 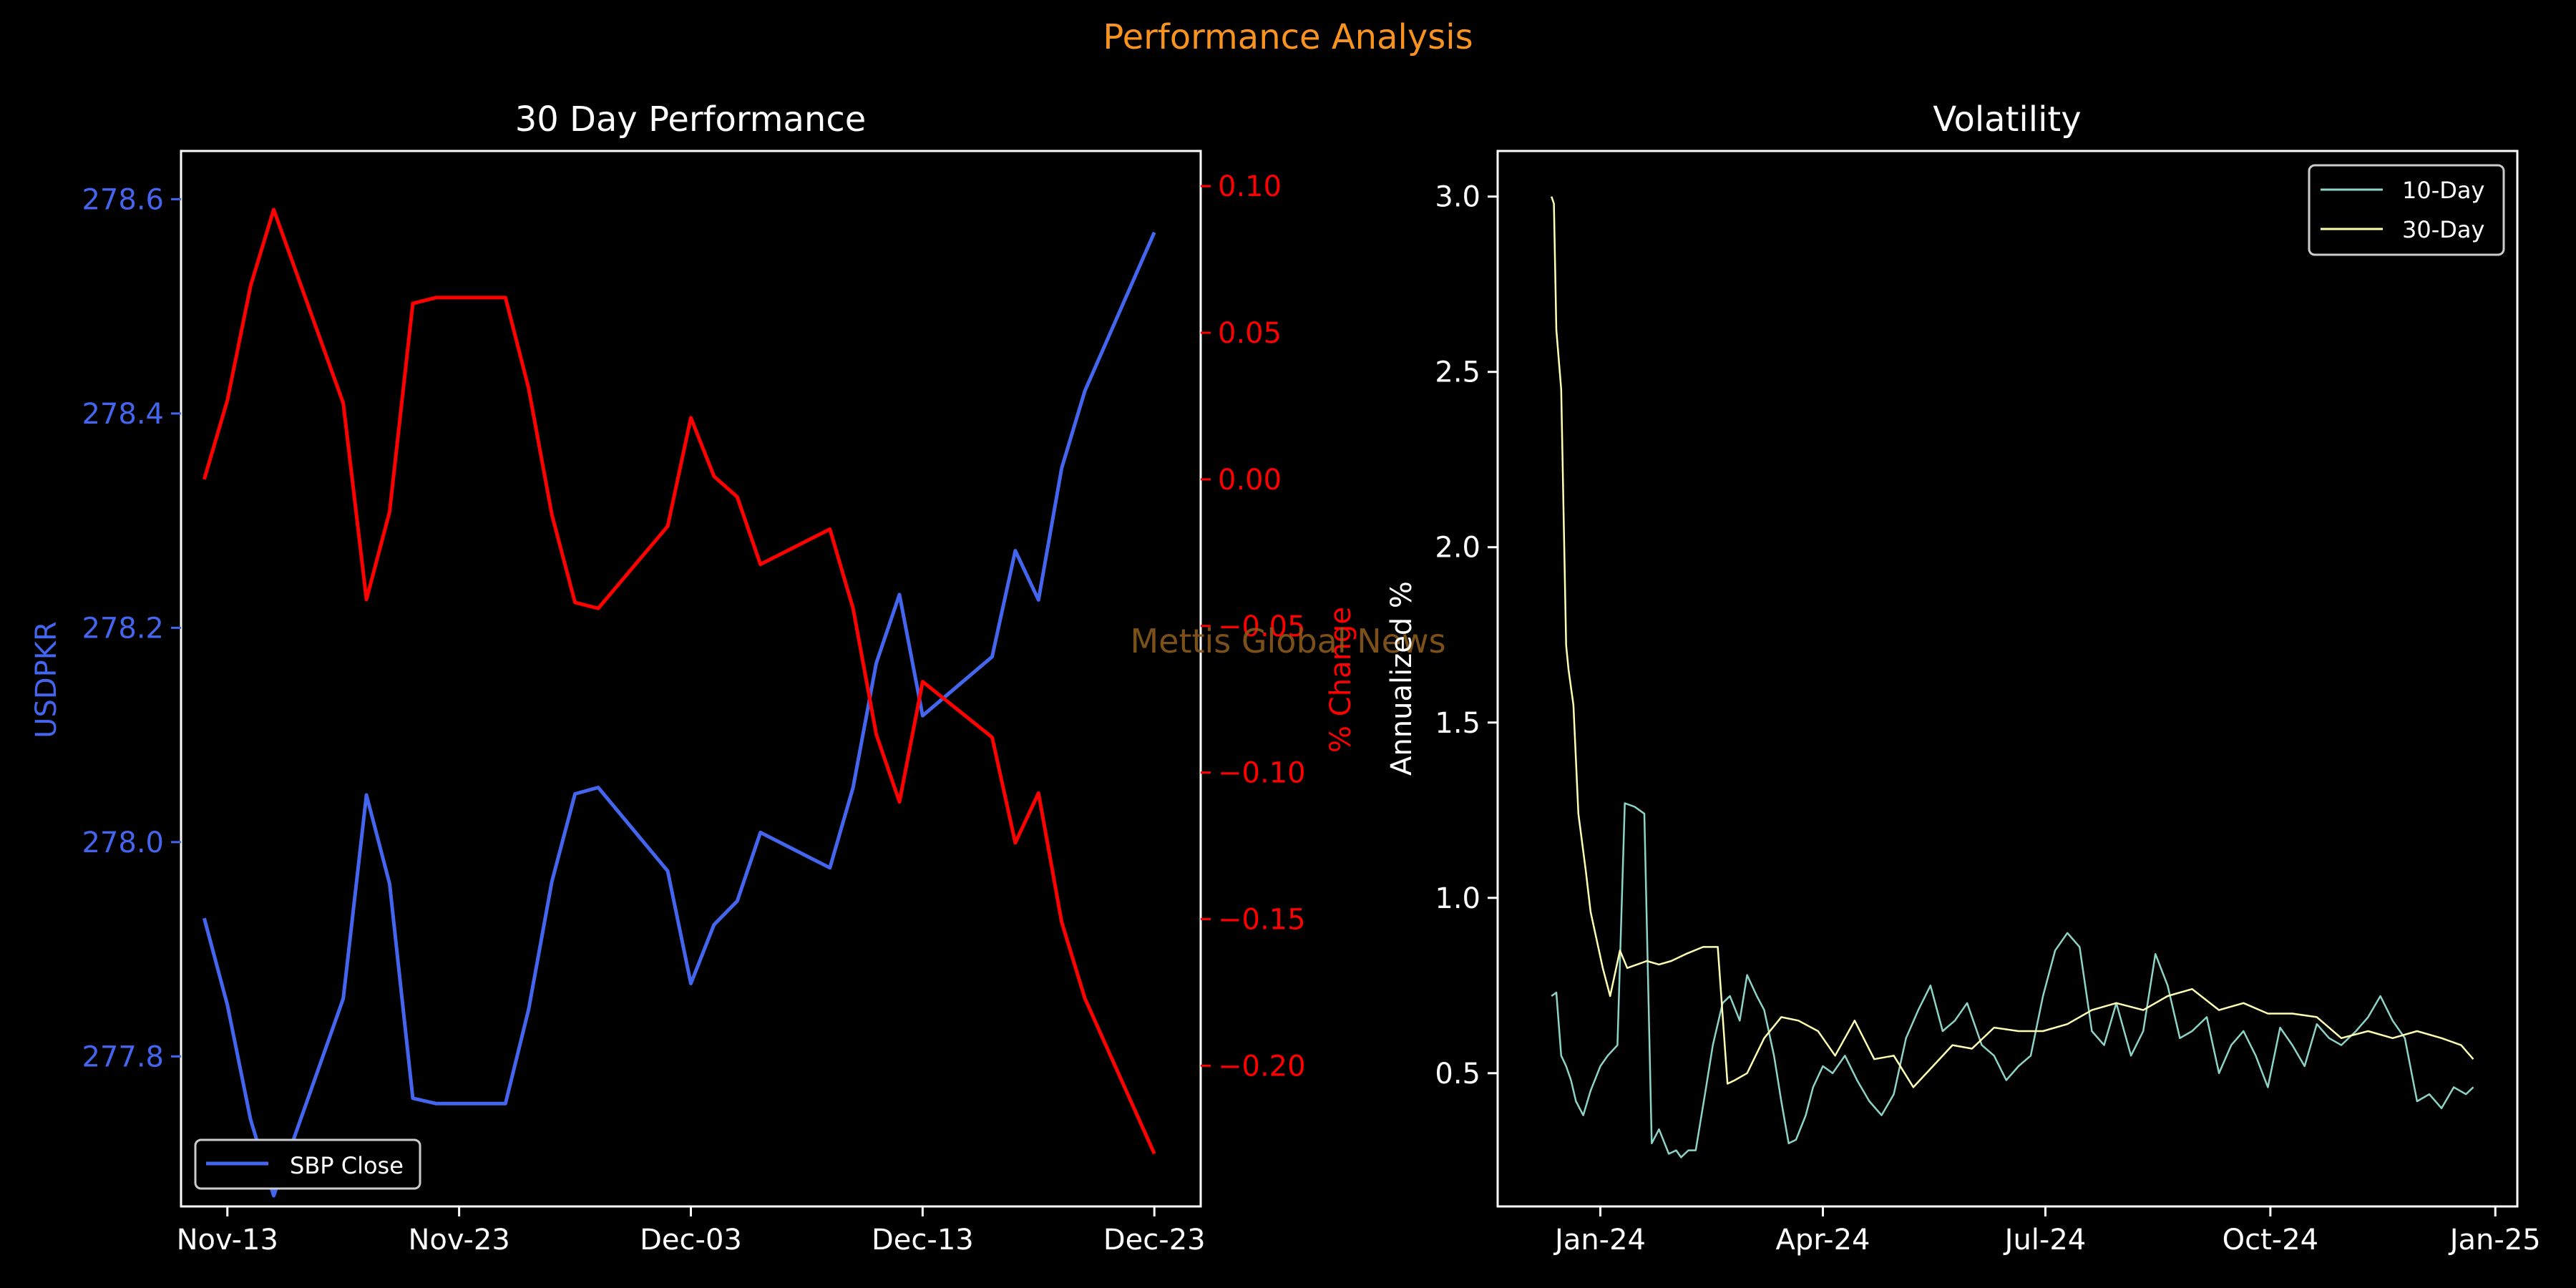 I want to click on x-tick-label: Jan-25, so click(x=2494, y=1240).